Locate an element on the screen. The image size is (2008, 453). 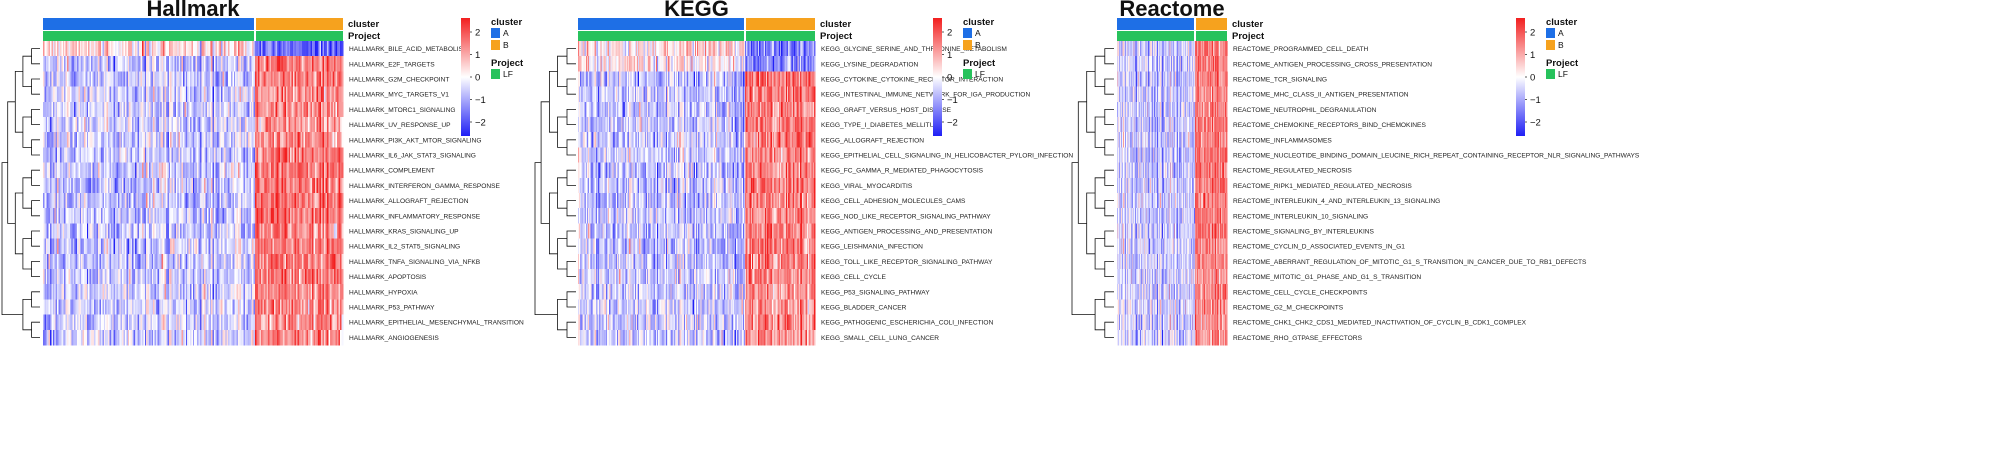
colorbar-tick-label: −1 is located at coordinates (480, 100).